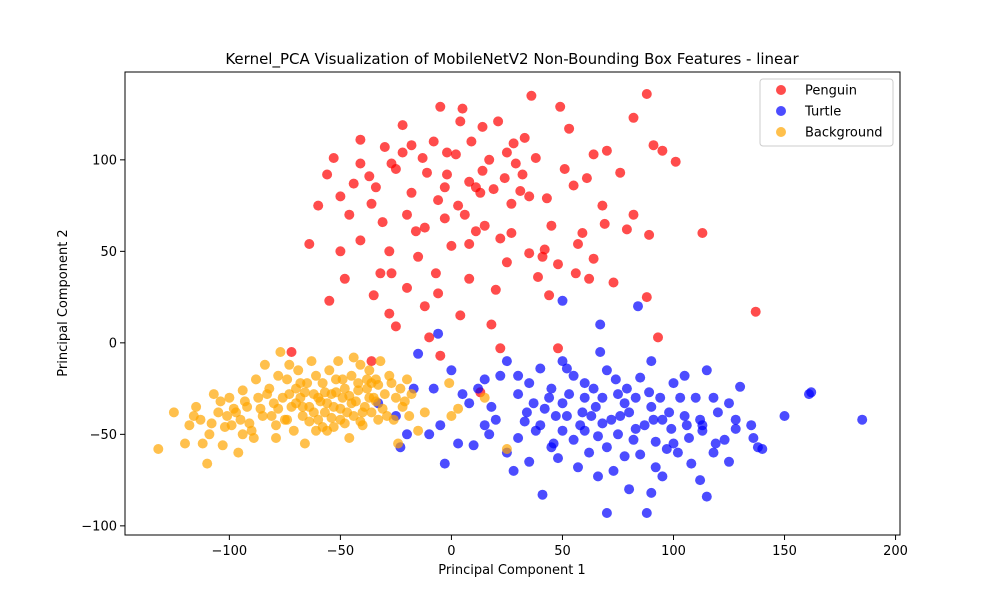  Describe the element at coordinates (104, 160) in the screenshot. I see `y-tick-label: 100` at that location.